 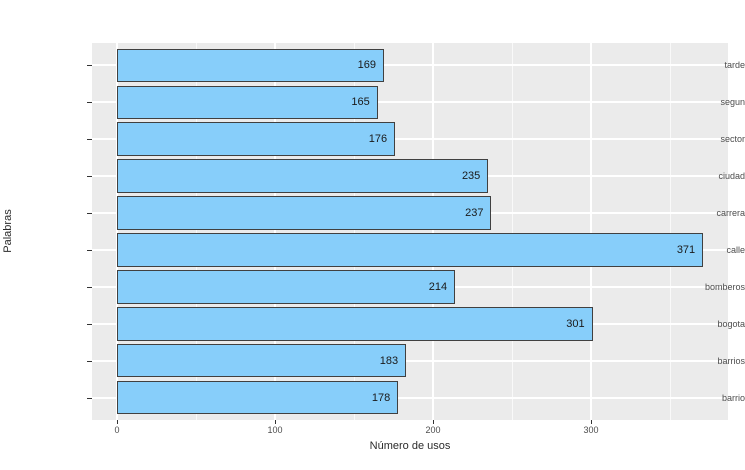 I want to click on y-tick-label-bomberos: bomberos, so click(x=724, y=286).